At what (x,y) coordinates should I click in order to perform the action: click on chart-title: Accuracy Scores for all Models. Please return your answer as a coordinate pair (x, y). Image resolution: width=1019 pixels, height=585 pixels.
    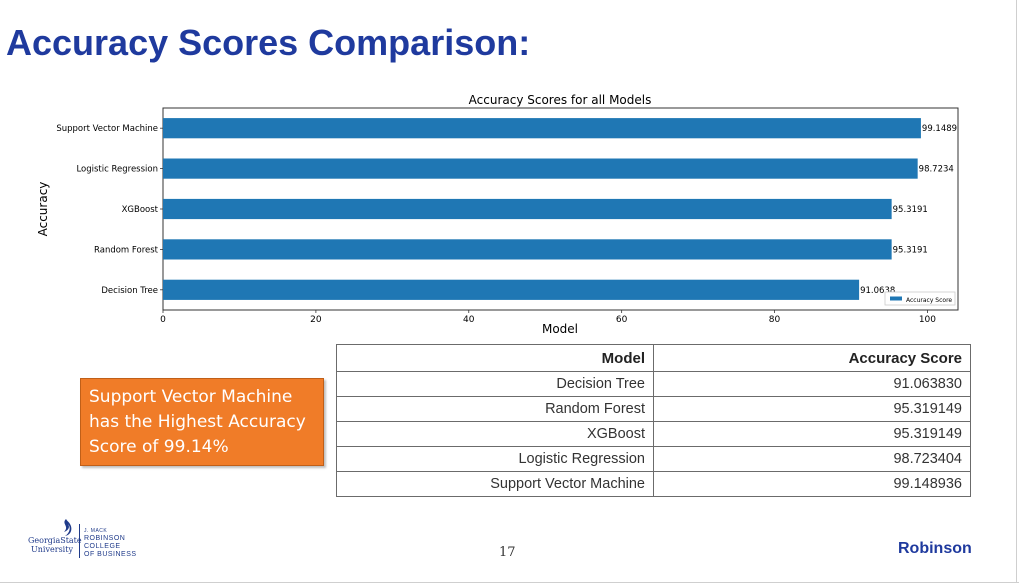
    Looking at the image, I should click on (560, 100).